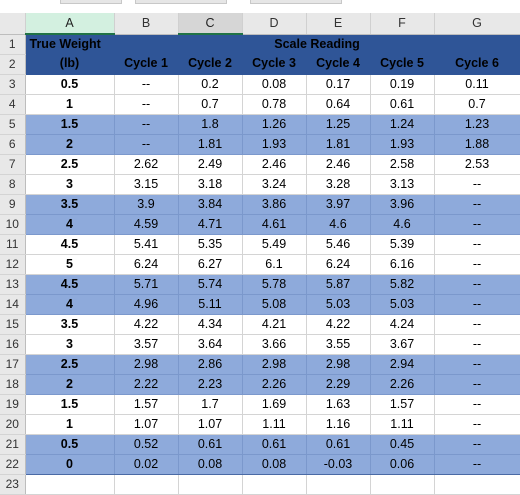 The width and height of the screenshot is (520, 495). Describe the element at coordinates (210, 384) in the screenshot. I see `reading-cell: 2.23` at that location.